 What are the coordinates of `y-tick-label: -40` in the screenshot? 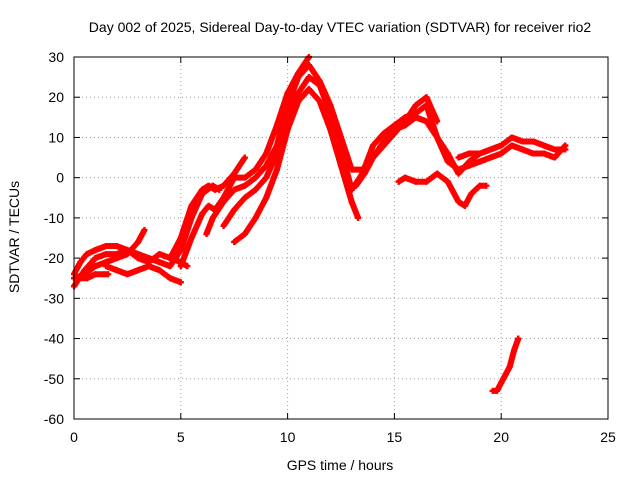 It's located at (54, 339).